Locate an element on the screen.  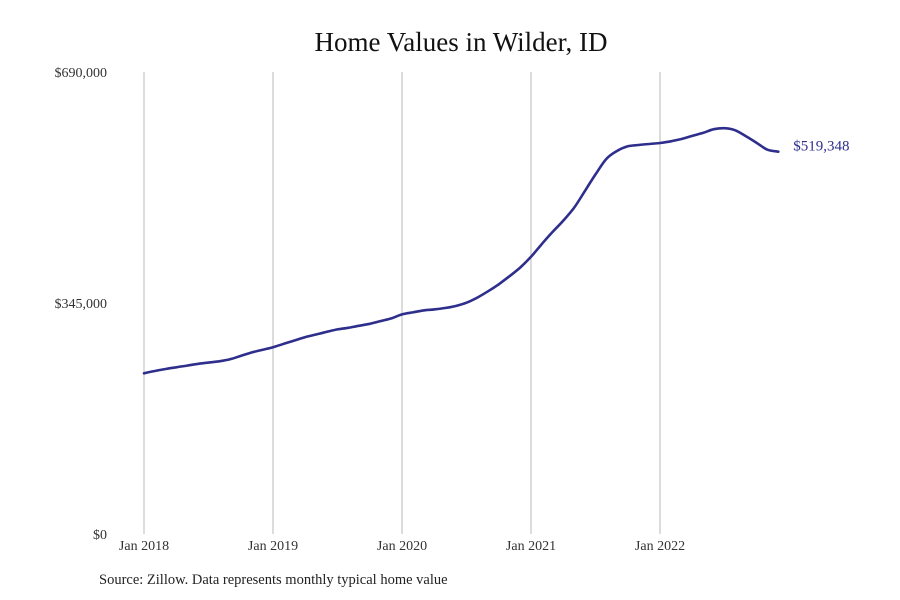
end-value-label: $519,348 is located at coordinates (821, 147).